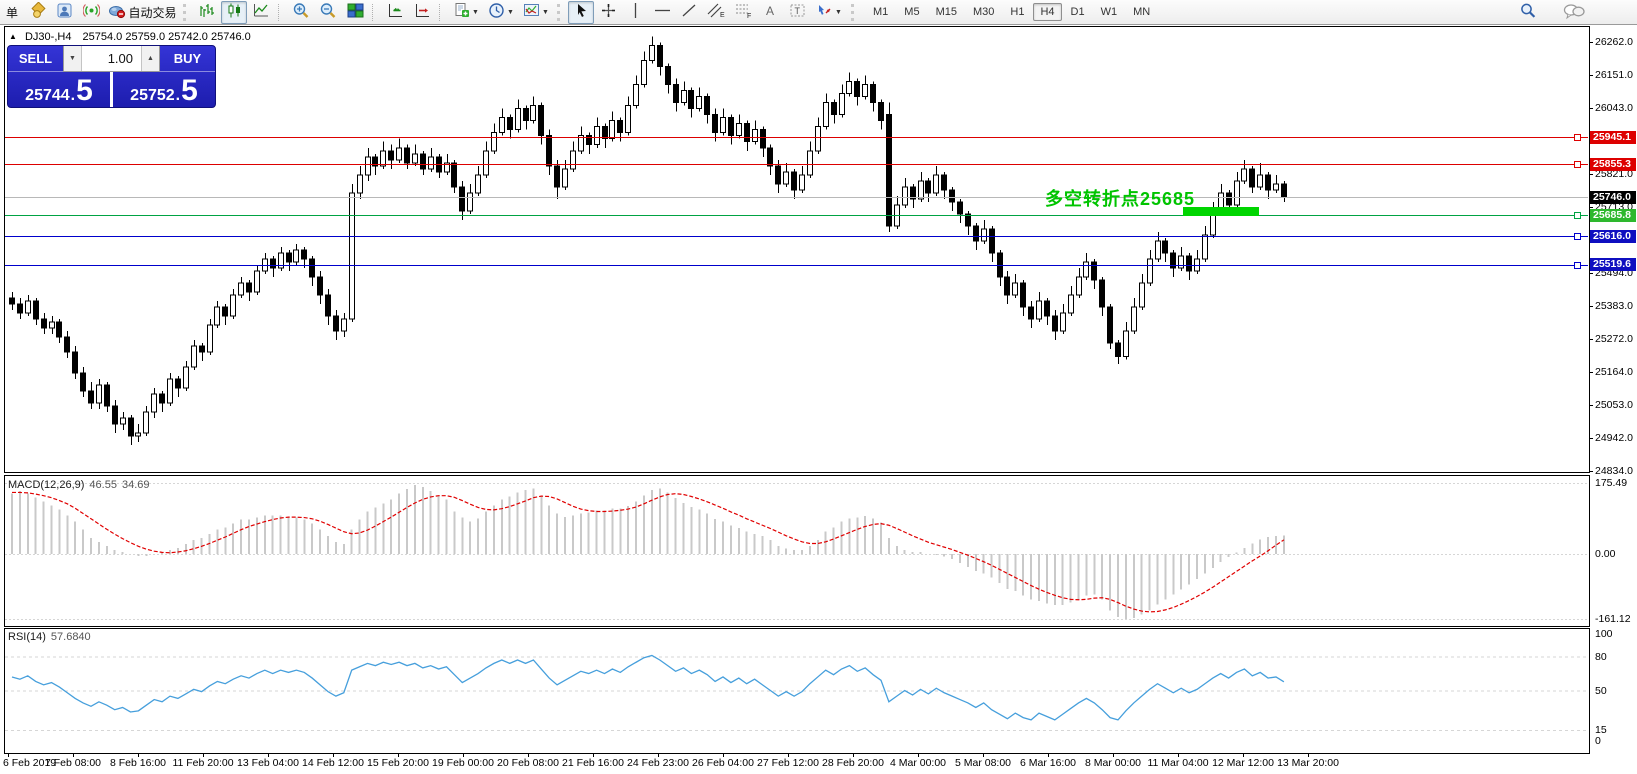  I want to click on timeframe-d1-button: D1, so click(1077, 12).